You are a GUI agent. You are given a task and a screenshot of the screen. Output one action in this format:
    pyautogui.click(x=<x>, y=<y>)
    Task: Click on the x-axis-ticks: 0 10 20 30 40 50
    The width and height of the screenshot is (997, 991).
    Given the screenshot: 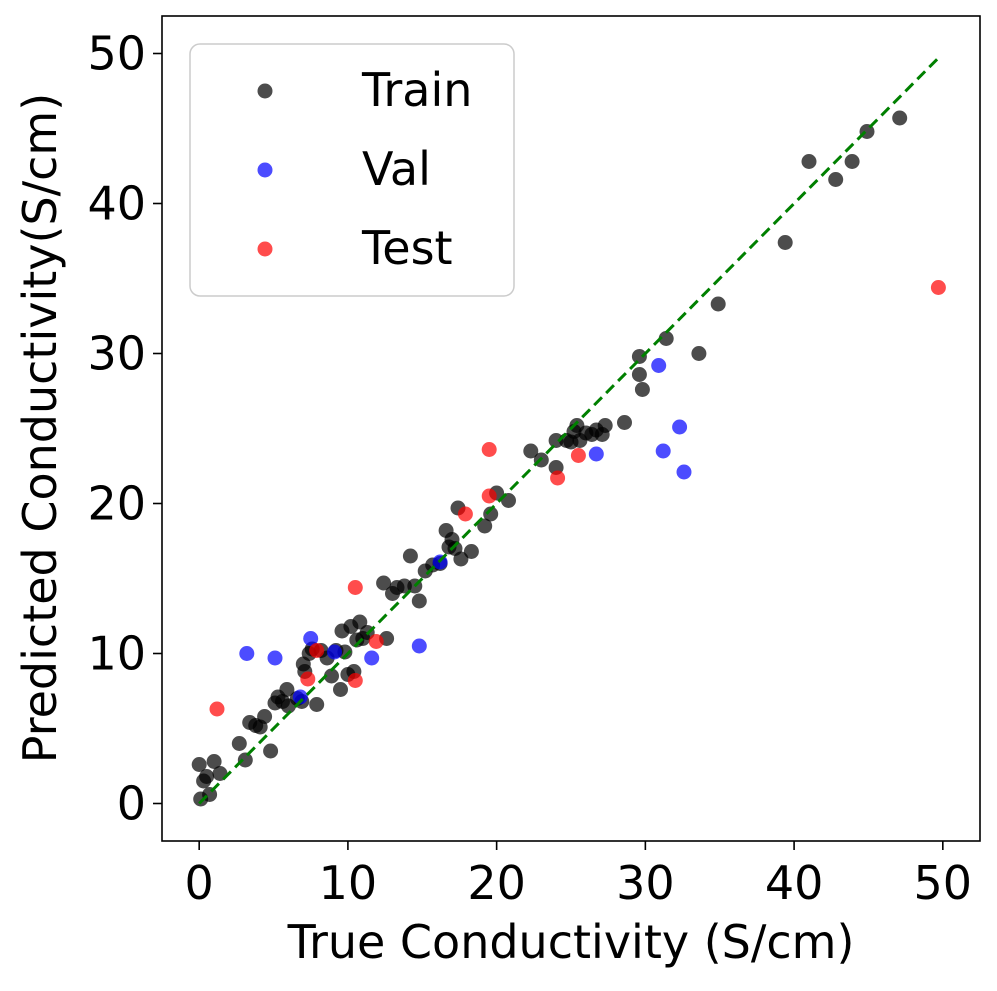 What is the action you would take?
    pyautogui.click(x=579, y=875)
    